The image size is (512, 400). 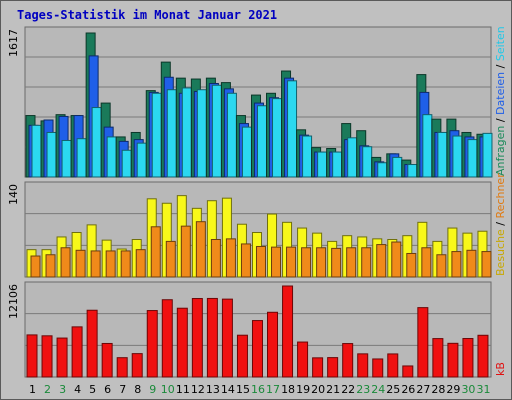 What do you see at coordinates (318, 389) in the screenshot?
I see `x-tick-label: 20` at bounding box center [318, 389].